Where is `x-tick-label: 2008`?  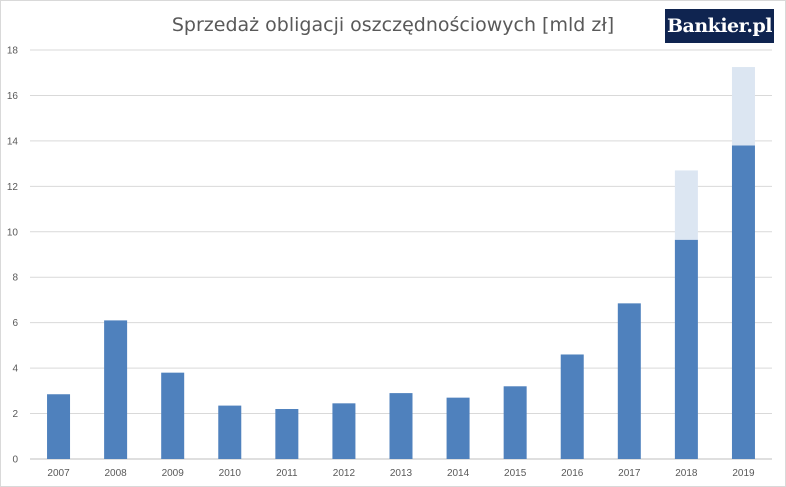 x-tick-label: 2008 is located at coordinates (115, 473).